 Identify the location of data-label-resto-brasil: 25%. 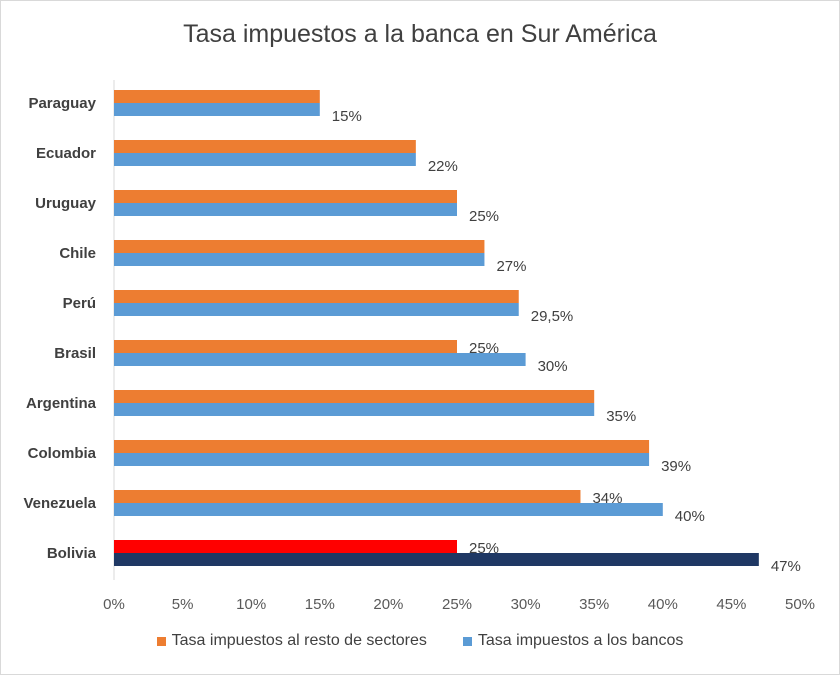
(484, 348).